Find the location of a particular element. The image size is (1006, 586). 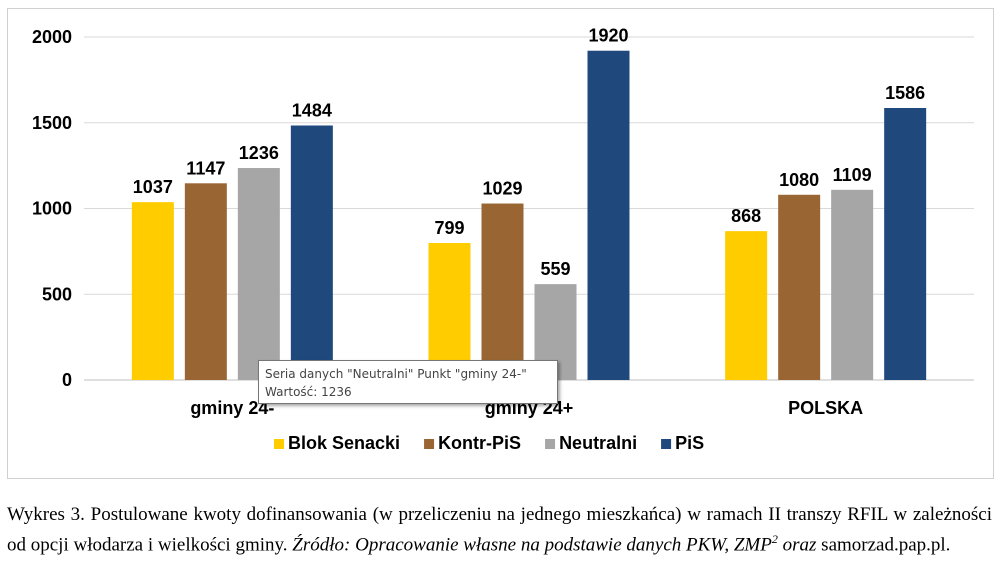

caption-footnote-mark: 2 is located at coordinates (774, 539).